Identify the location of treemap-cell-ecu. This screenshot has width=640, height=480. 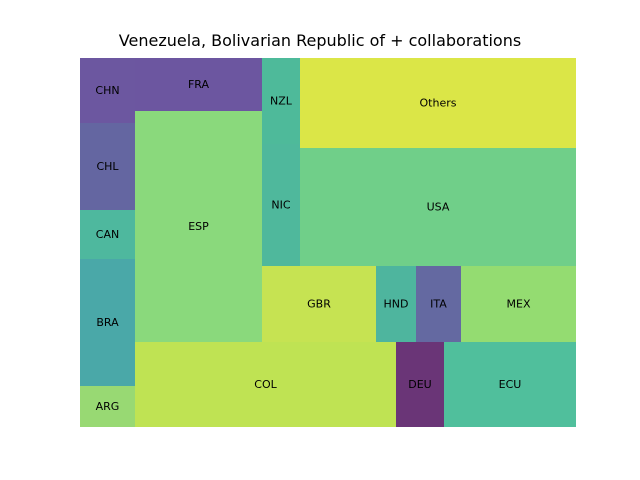
(510, 384).